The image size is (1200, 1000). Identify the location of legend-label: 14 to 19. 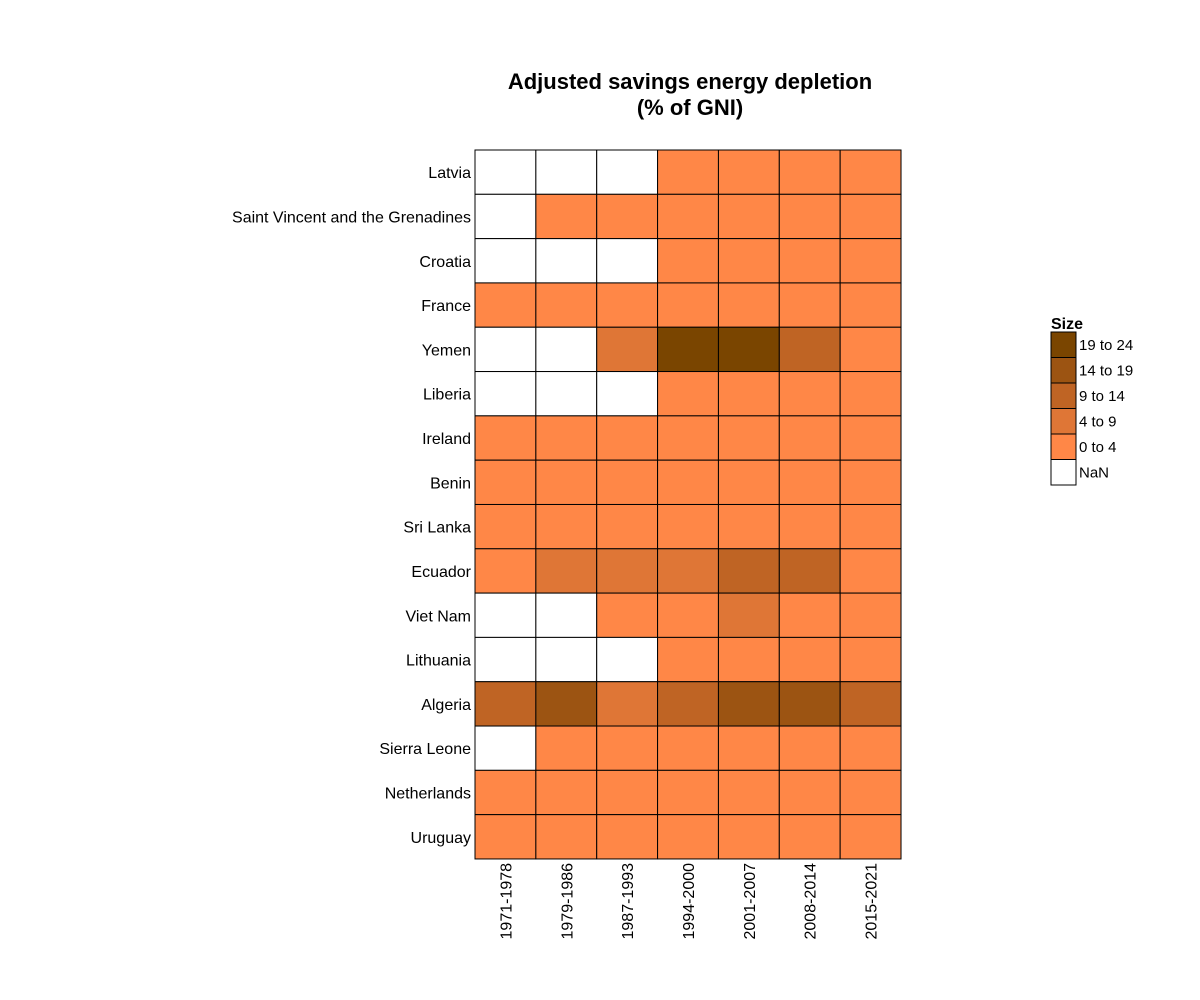
(1106, 370).